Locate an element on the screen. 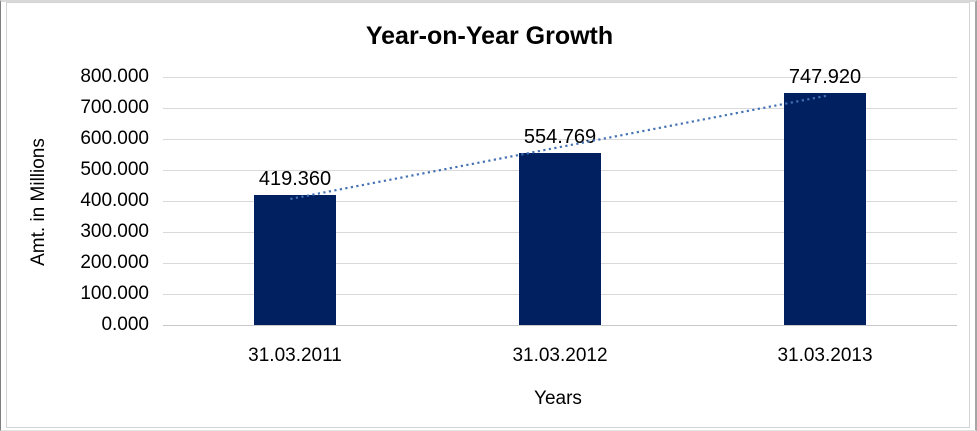 The height and width of the screenshot is (431, 977). x-axis-title: Years is located at coordinates (558, 398).